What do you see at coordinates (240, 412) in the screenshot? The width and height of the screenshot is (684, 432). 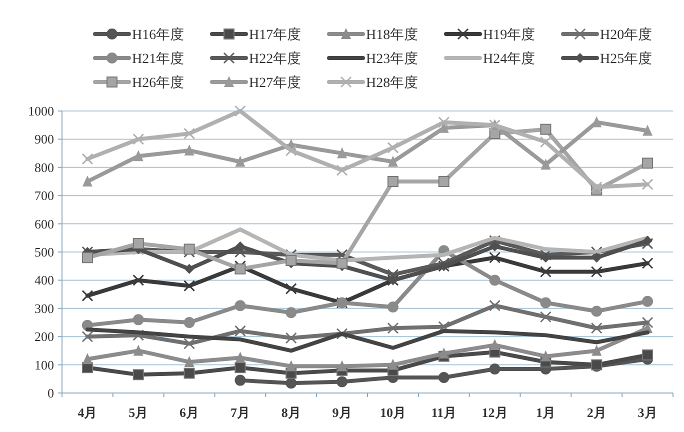 I see `x-tick-label: 7月` at bounding box center [240, 412].